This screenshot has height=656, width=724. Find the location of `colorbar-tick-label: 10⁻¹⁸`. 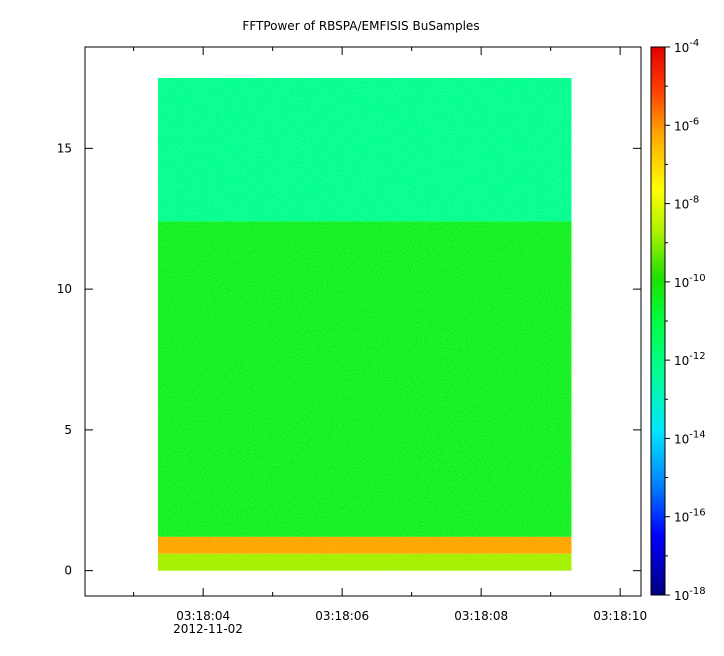

colorbar-tick-label: 10⁻¹⁸ is located at coordinates (690, 594).